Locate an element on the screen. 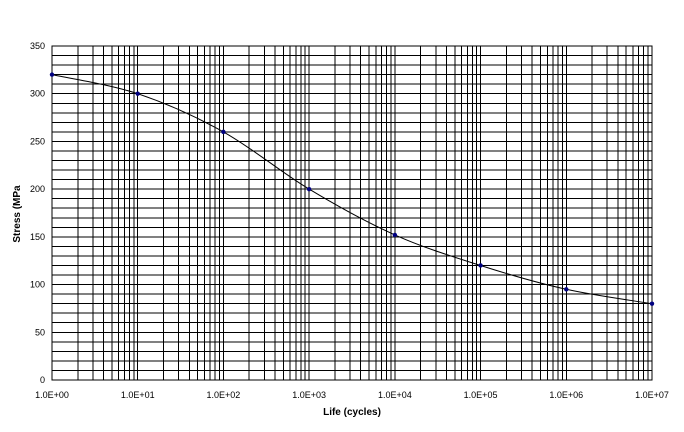 Image resolution: width=684 pixels, height=432 pixels. y-tick-label: 150 is located at coordinates (37, 237).